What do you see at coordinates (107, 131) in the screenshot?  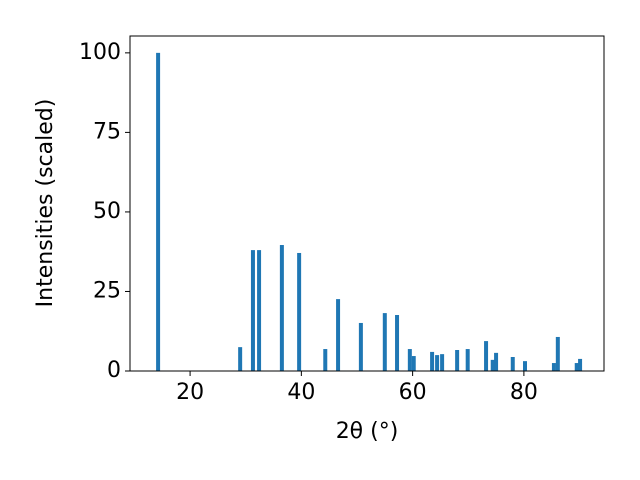 I see `y-tick-label: 75` at bounding box center [107, 131].